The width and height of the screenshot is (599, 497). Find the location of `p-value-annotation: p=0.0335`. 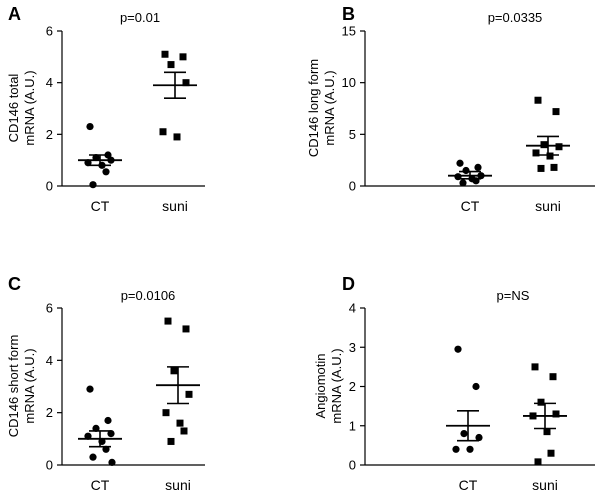

p-value-annotation: p=0.0335 is located at coordinates (515, 17).